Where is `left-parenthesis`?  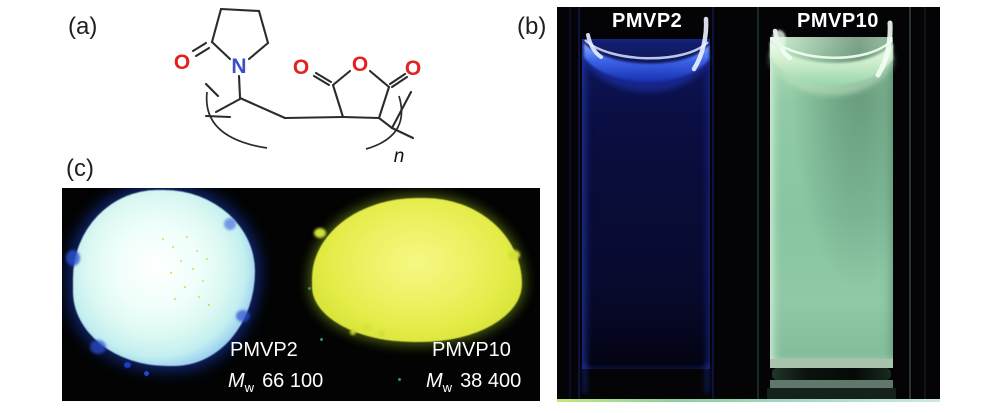
left-parenthesis is located at coordinates (236, 120).